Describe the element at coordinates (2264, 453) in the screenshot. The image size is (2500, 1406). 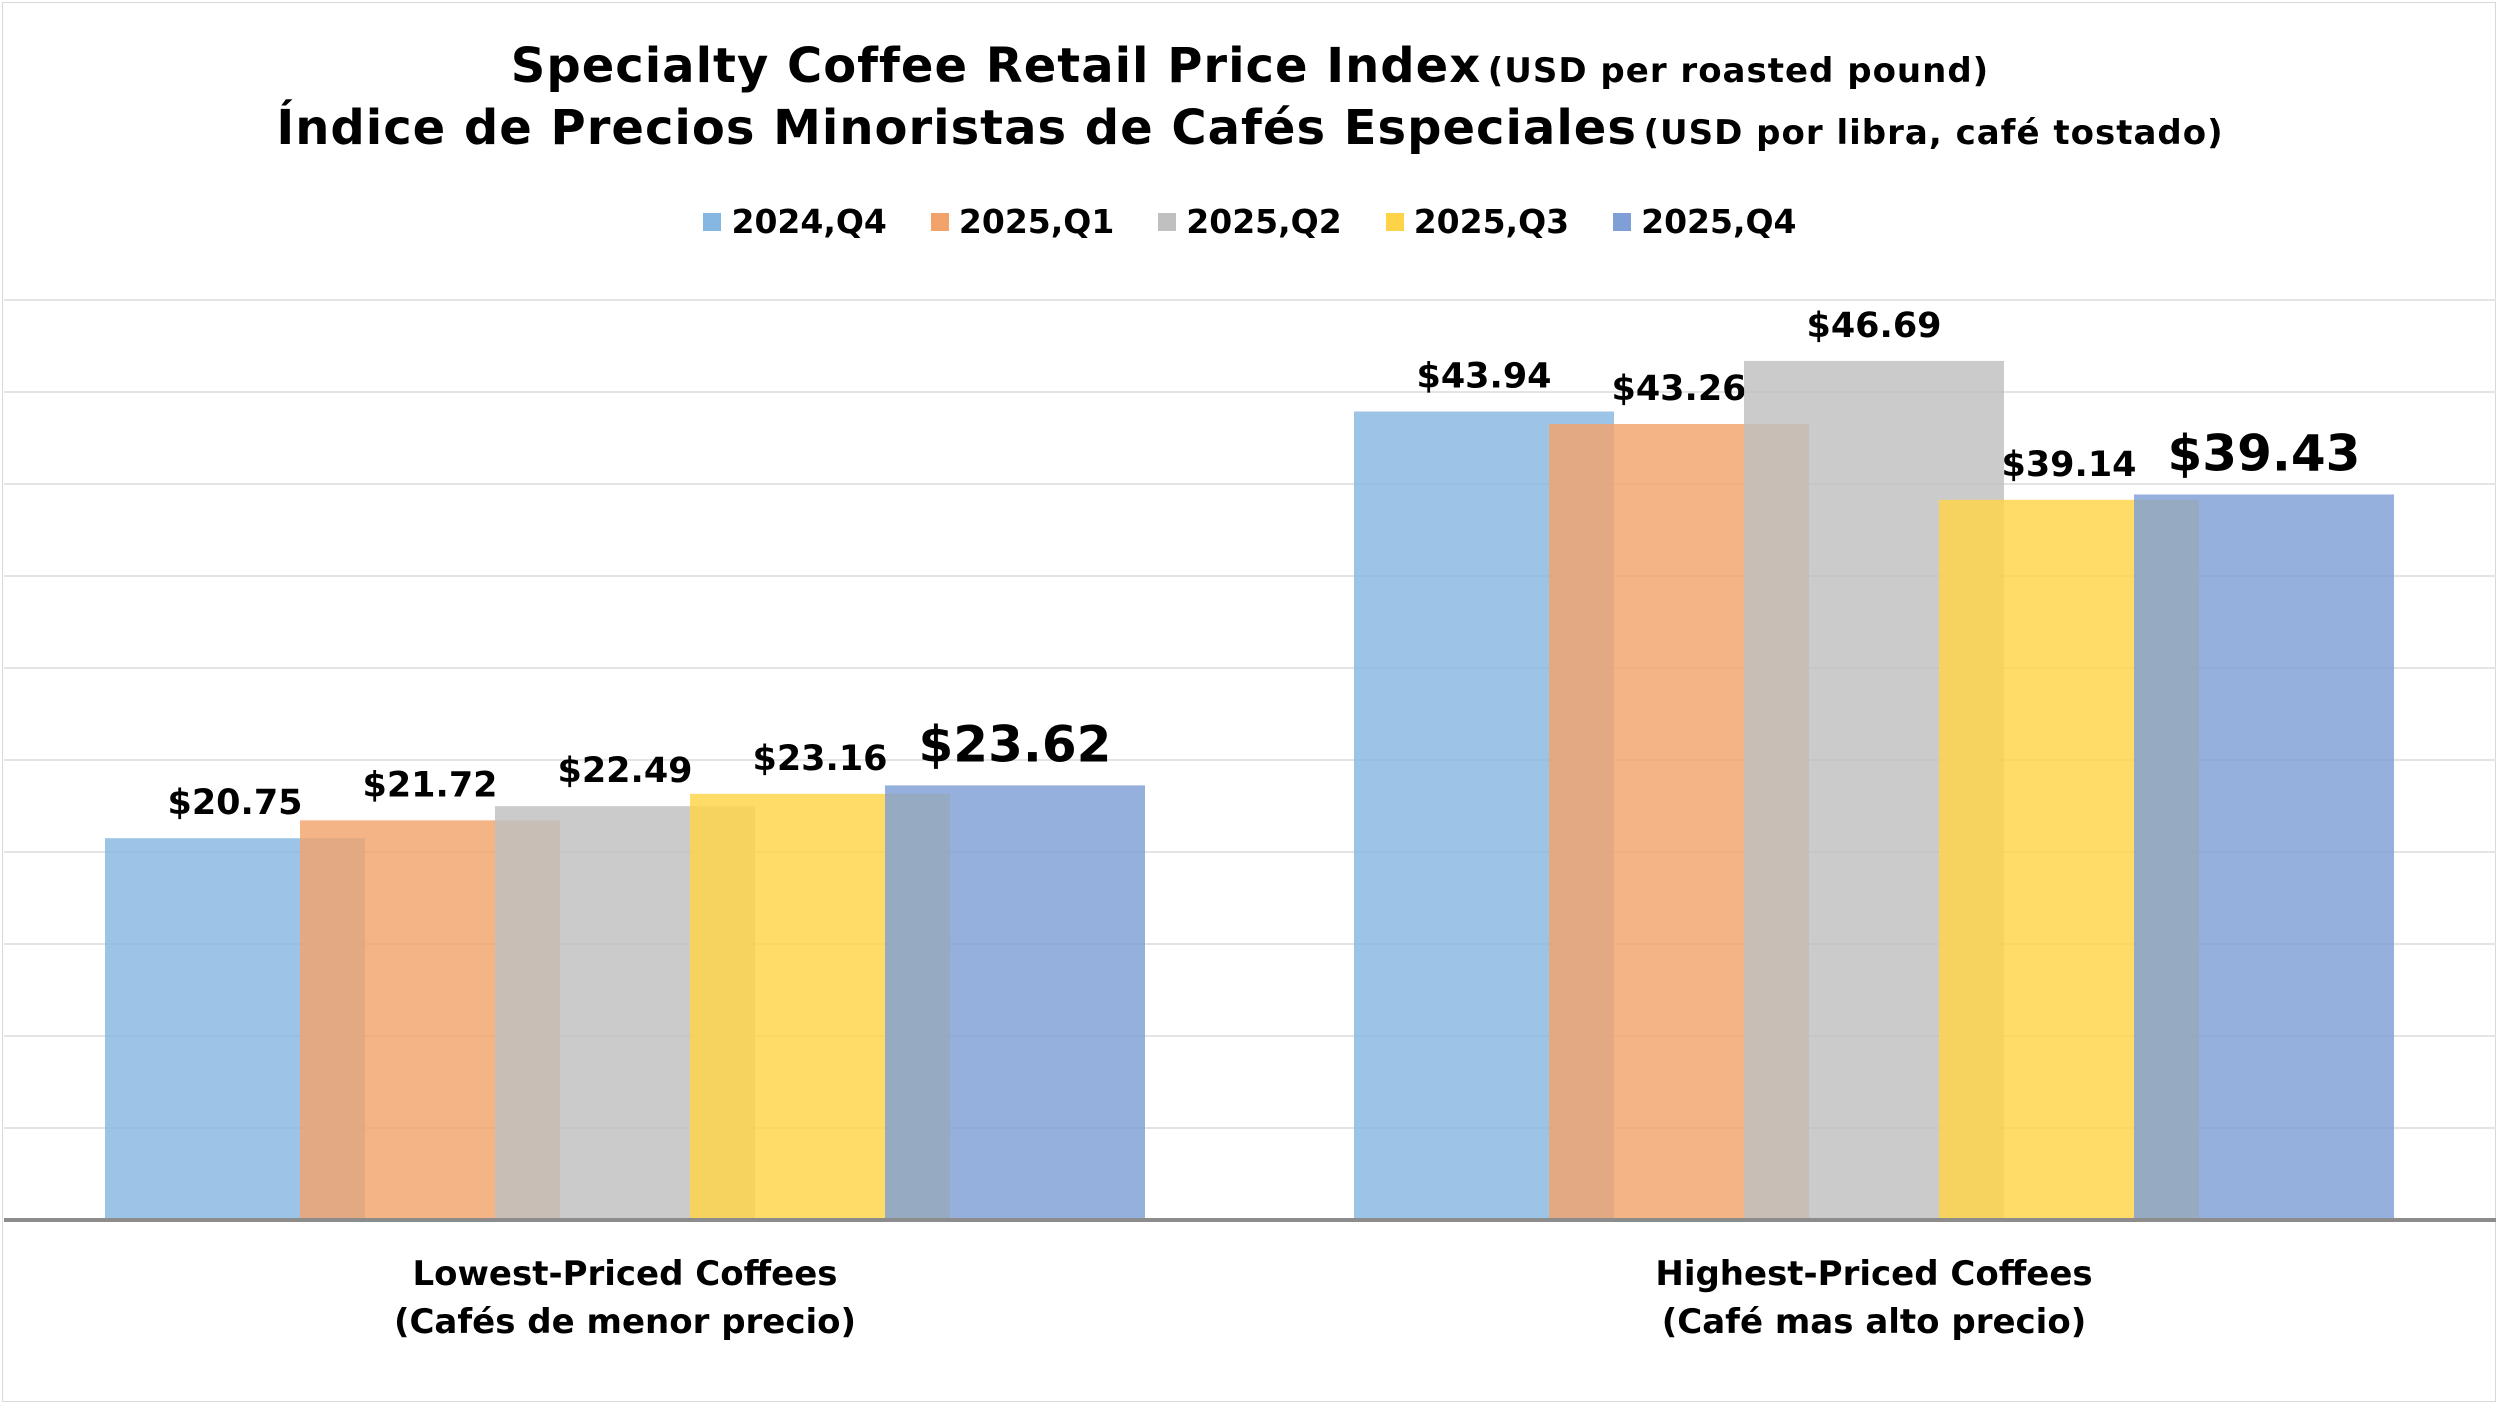
I see `data-label-1-4: $39.43` at that location.